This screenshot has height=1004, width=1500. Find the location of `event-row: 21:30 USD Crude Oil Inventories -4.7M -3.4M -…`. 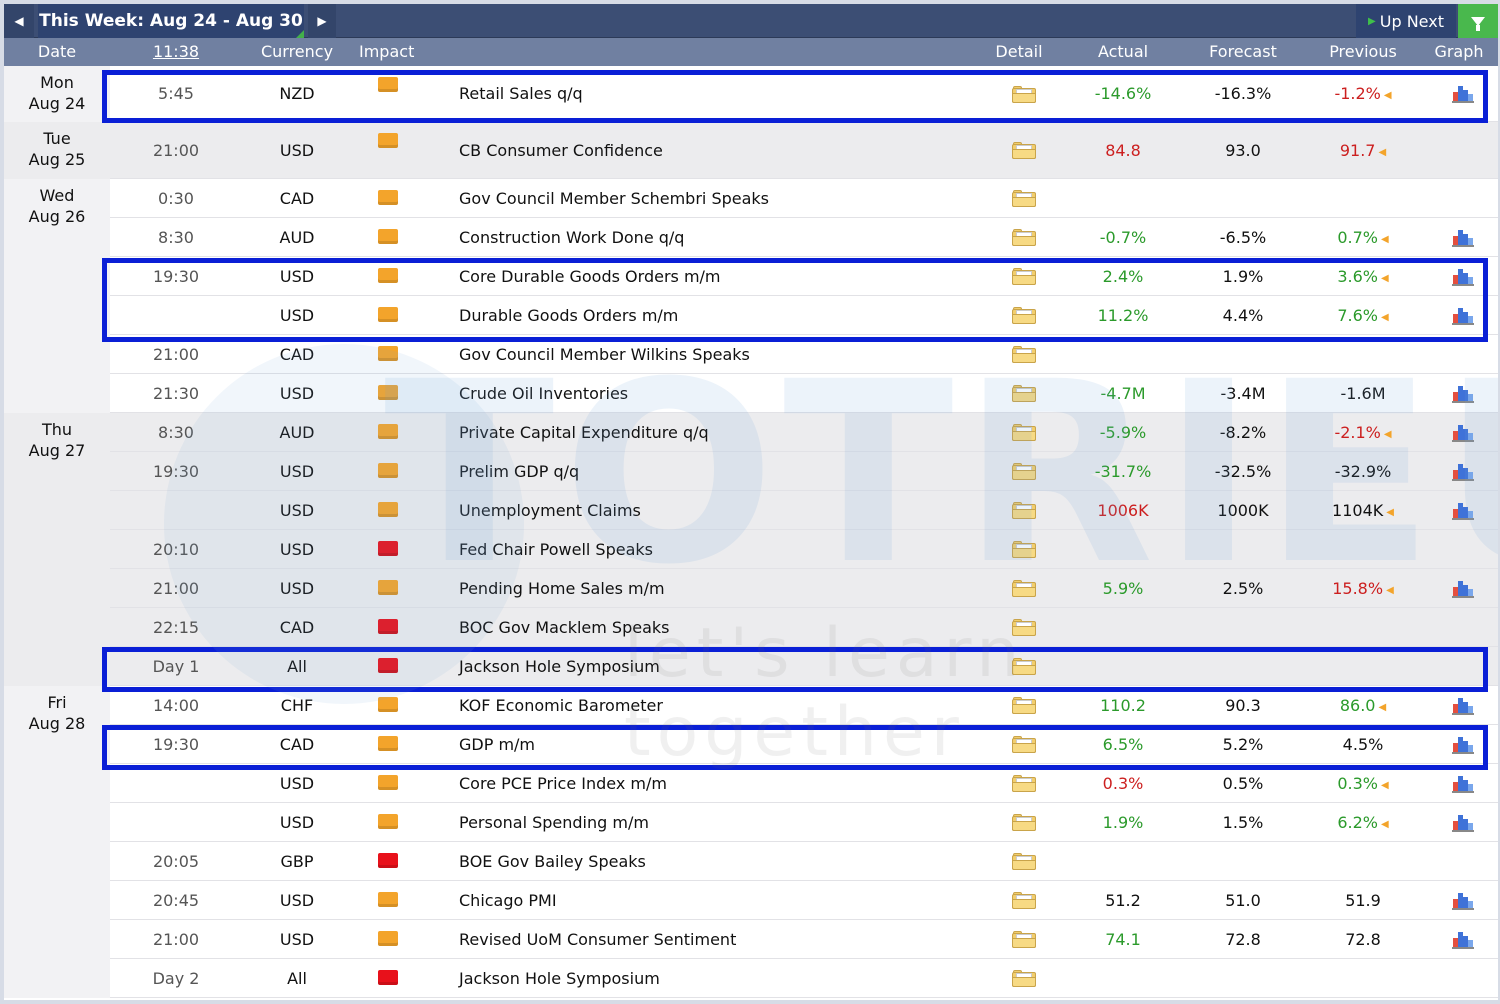

event-row: 21:30 USD Crude Oil Inventories -4.7M -3.4M -… is located at coordinates (804, 393).